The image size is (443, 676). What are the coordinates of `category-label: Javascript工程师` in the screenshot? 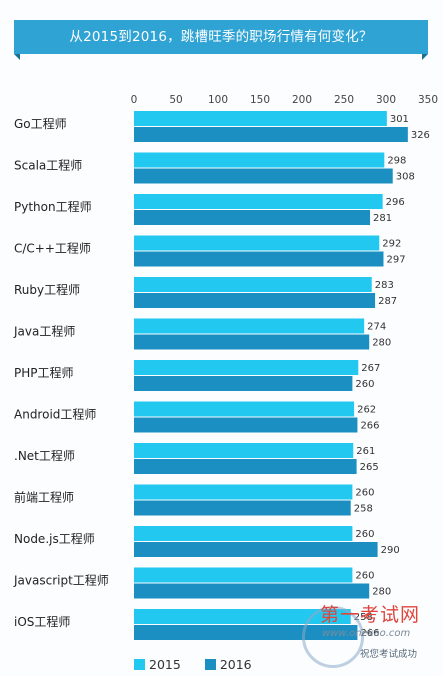 It's located at (61, 580).